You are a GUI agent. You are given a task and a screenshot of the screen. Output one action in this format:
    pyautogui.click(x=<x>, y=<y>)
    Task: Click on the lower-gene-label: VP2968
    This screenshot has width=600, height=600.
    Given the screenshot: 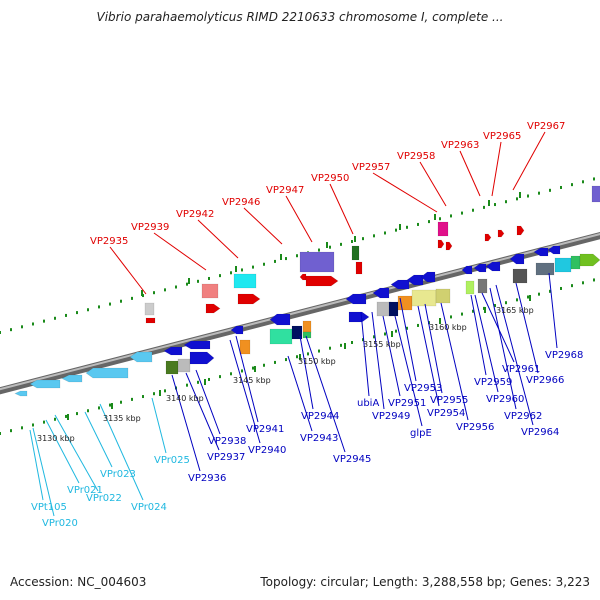 What is the action you would take?
    pyautogui.click(x=564, y=355)
    